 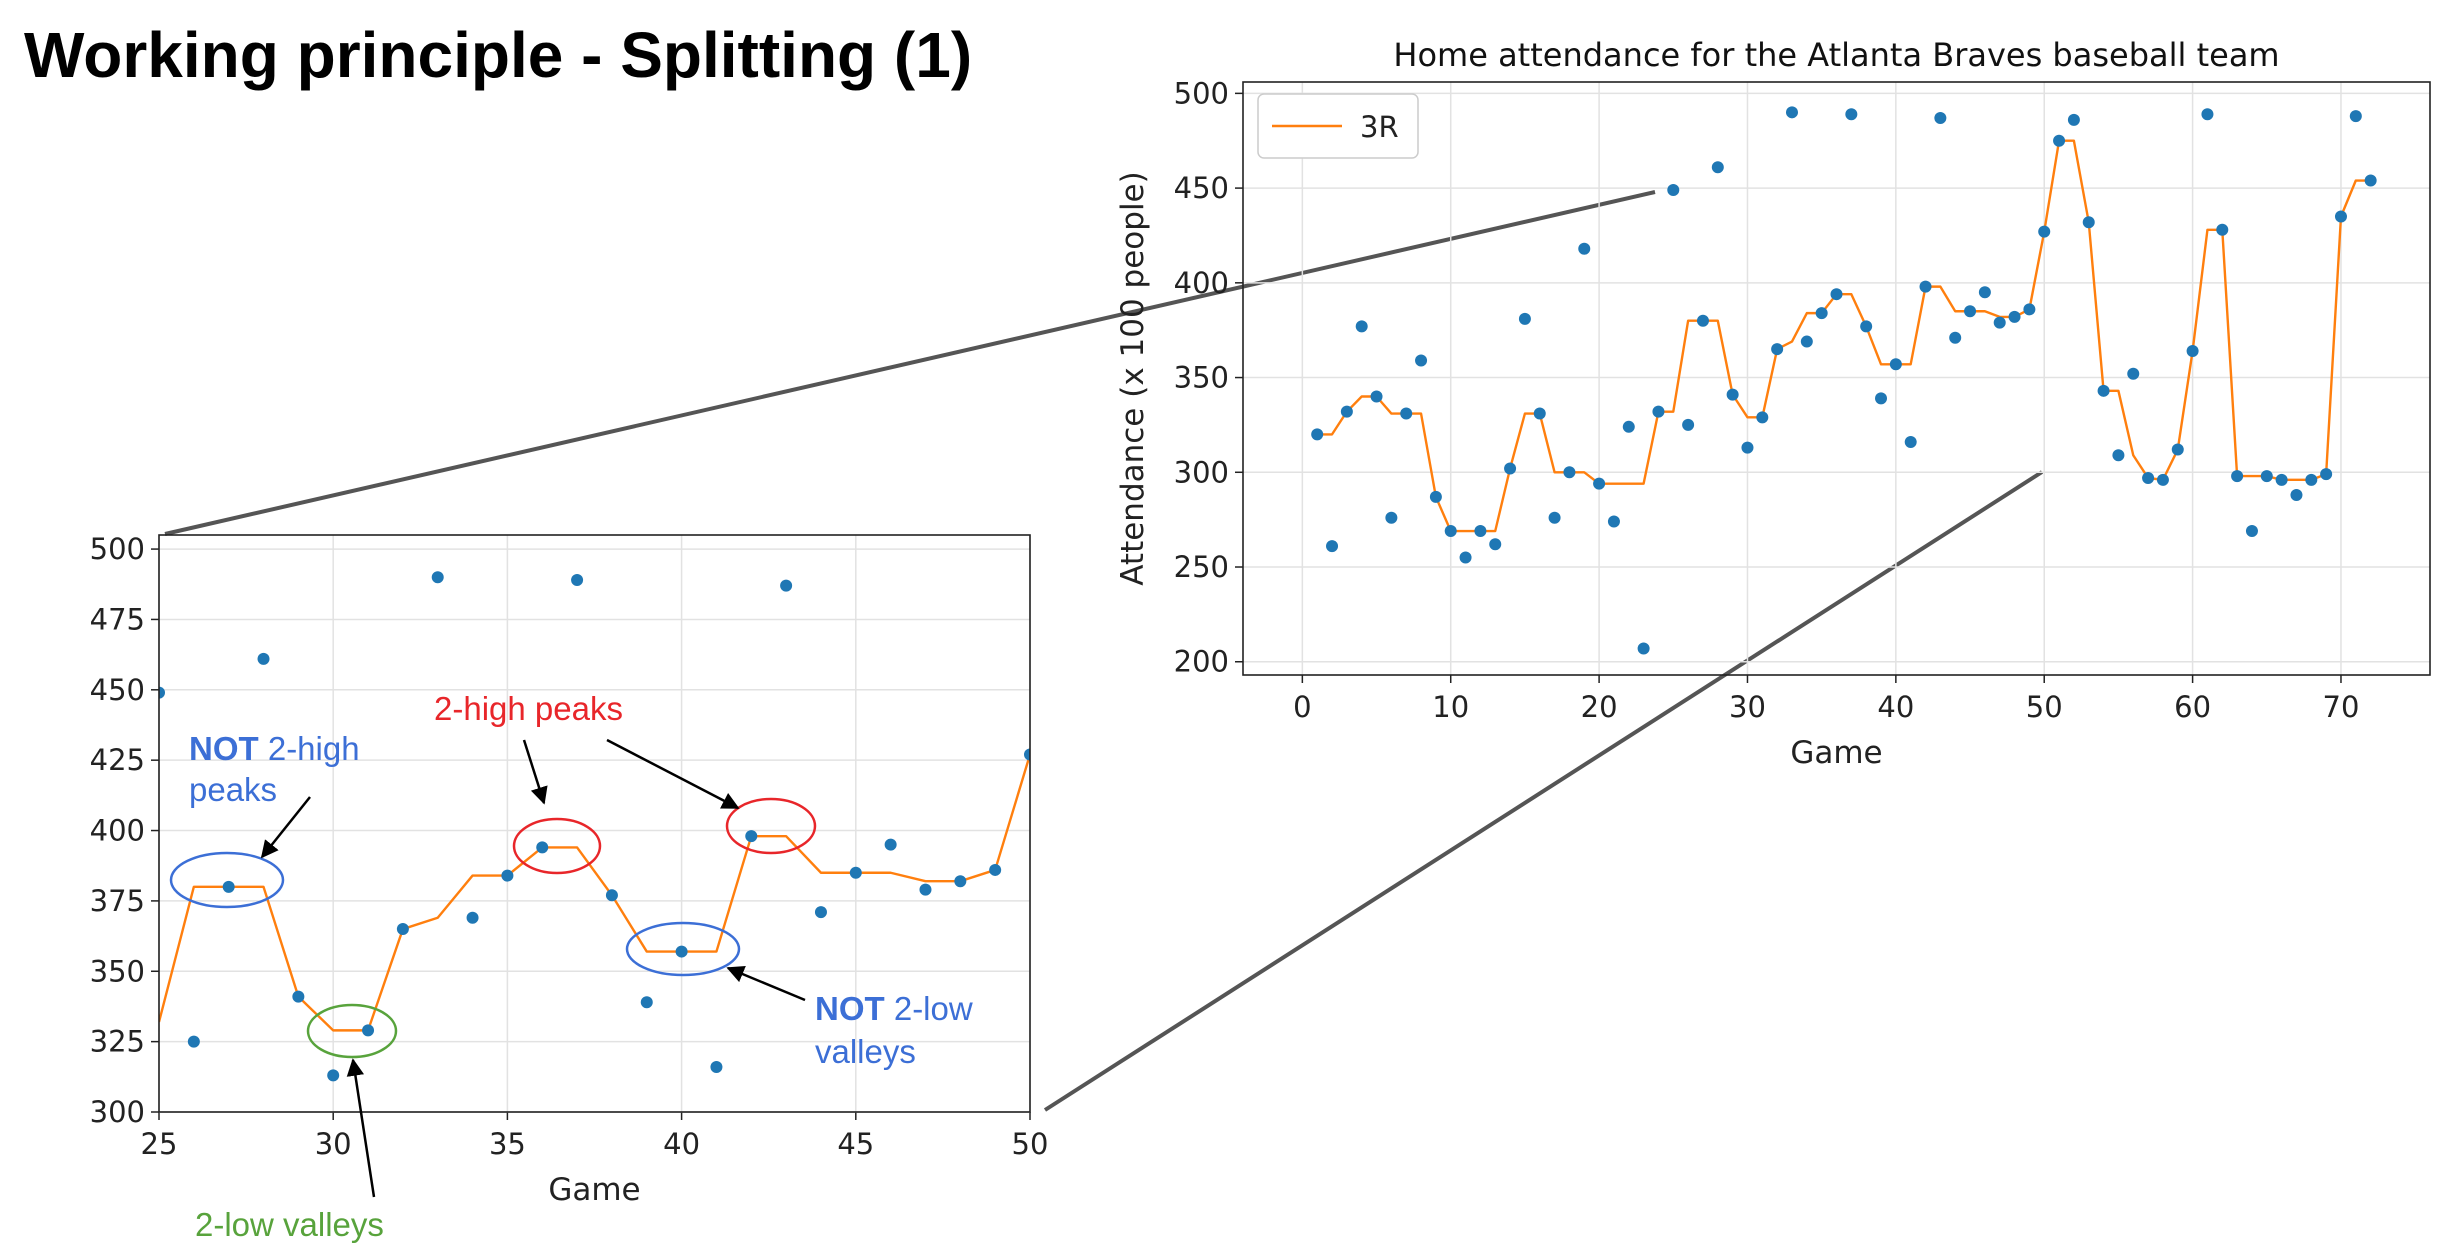 I want to click on label-2high-peaks: 2-high peaks, so click(x=528, y=708).